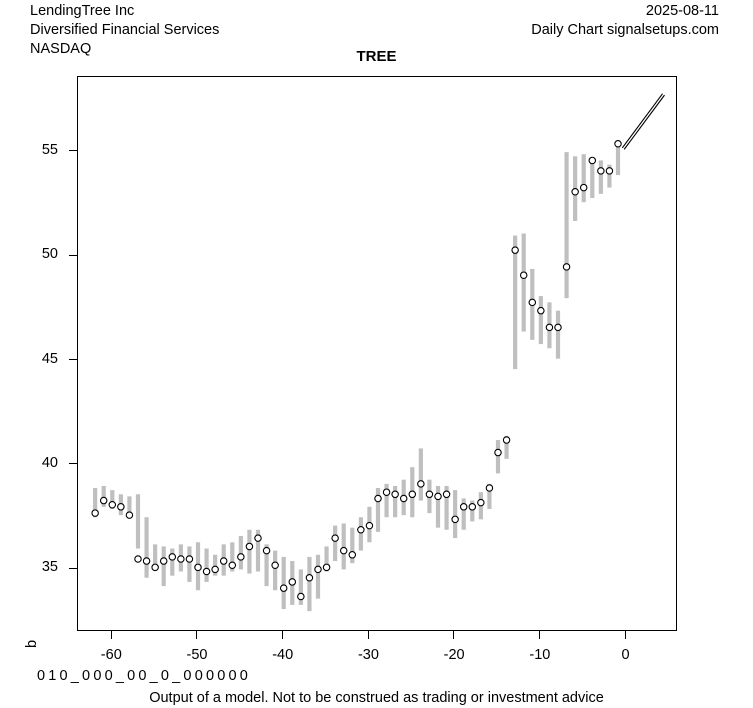  I want to click on company-name: LendingTree Inc, so click(82, 11).